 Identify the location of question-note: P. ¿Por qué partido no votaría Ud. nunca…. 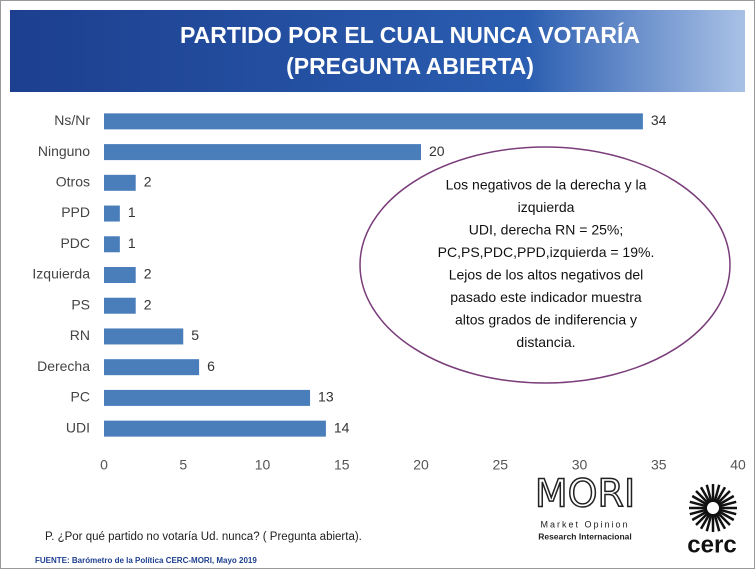
(203, 537).